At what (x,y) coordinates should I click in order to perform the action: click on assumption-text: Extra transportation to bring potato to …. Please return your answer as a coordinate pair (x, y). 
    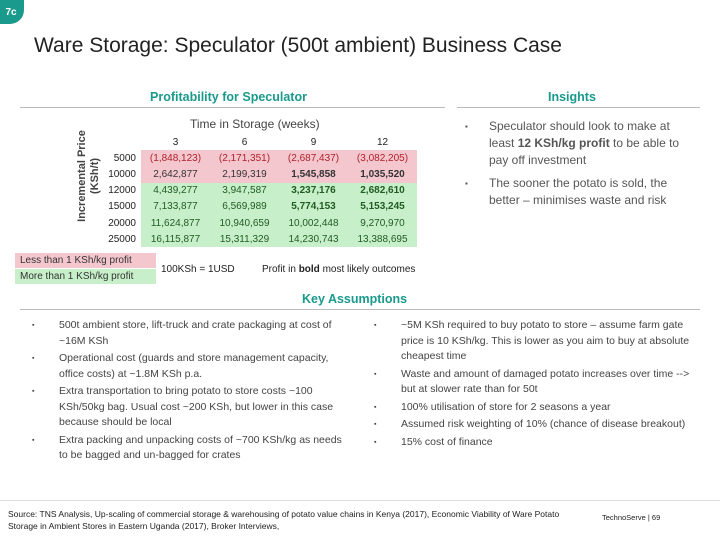
    Looking at the image, I should click on (196, 406).